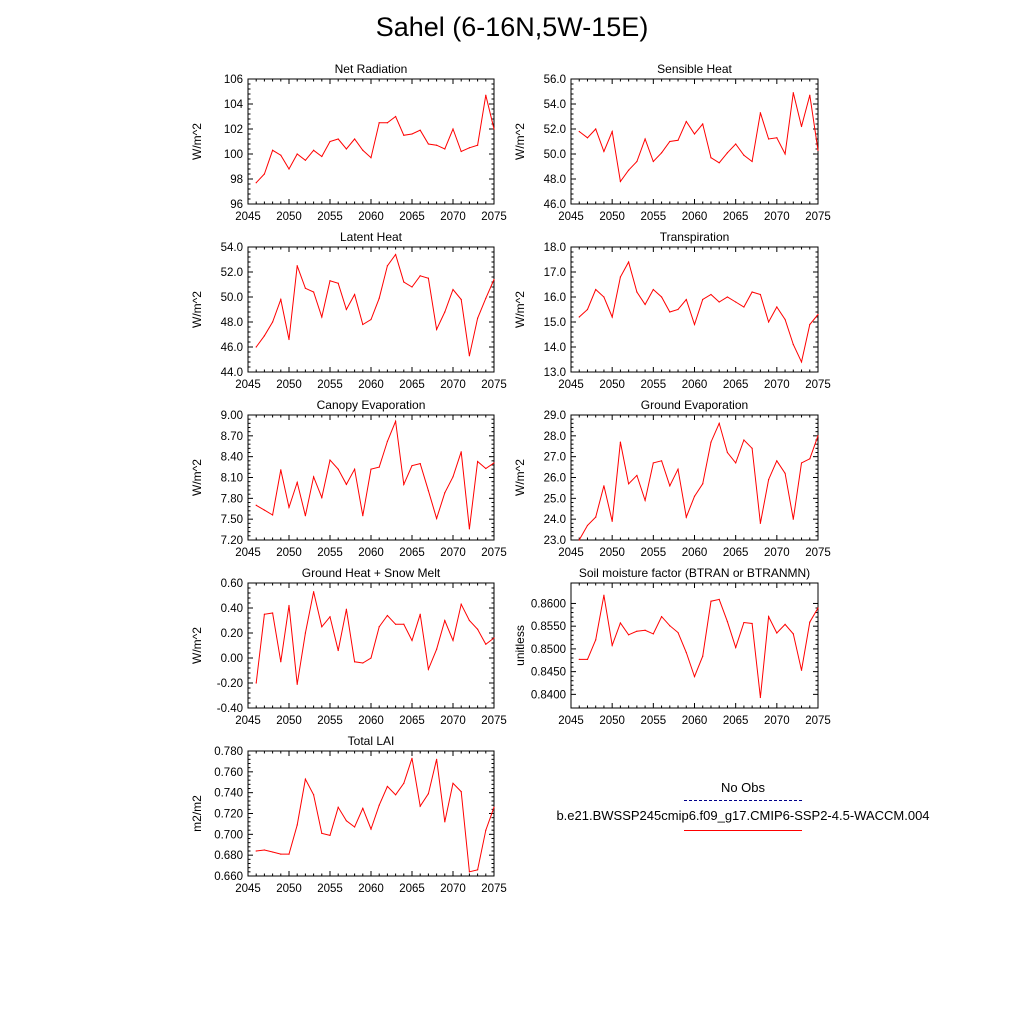 The width and height of the screenshot is (1024, 1024). Describe the element at coordinates (232, 323) in the screenshot. I see `y-tick-label: 48.0` at that location.